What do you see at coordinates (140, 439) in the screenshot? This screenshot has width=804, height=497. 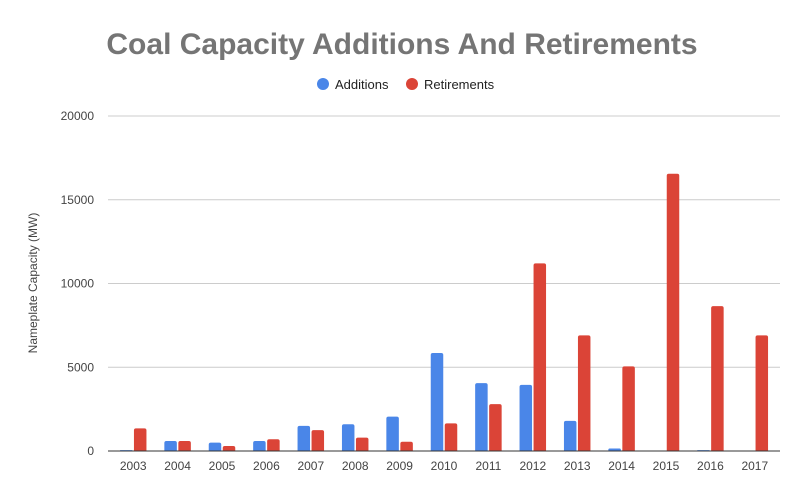 I see `bar-retirements-2003` at bounding box center [140, 439].